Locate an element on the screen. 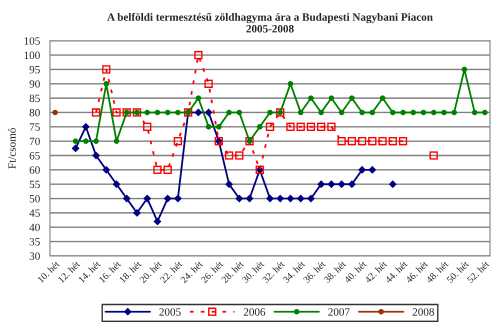 This screenshot has height=326, width=500. y-tick-label: 100 is located at coordinates (32, 56).